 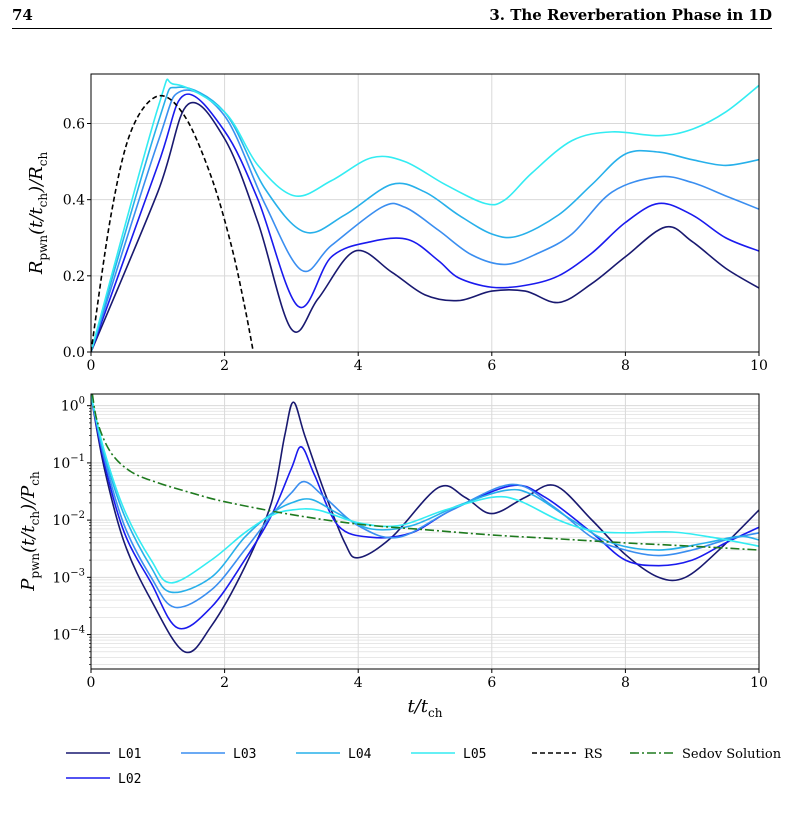 I want to click on page-number: 74, so click(x=22, y=15).